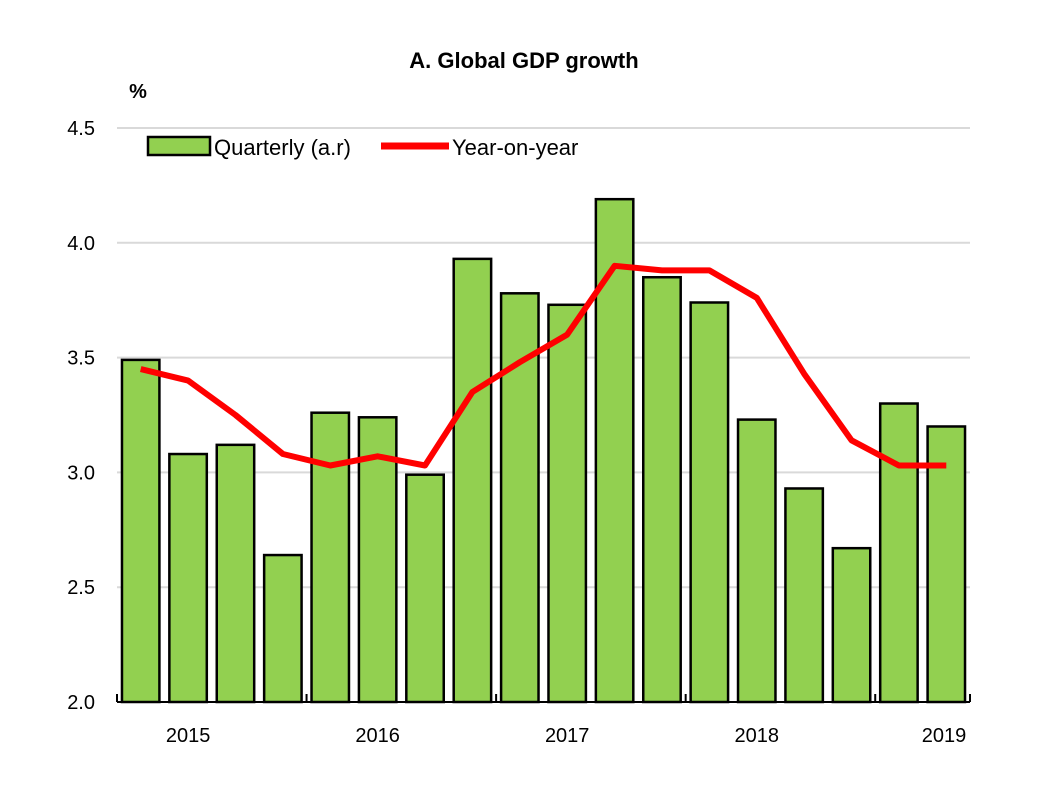 The image size is (1044, 792). Describe the element at coordinates (362, 147) in the screenshot. I see `legend: Quarterly (a.r) Year-on-year` at that location.